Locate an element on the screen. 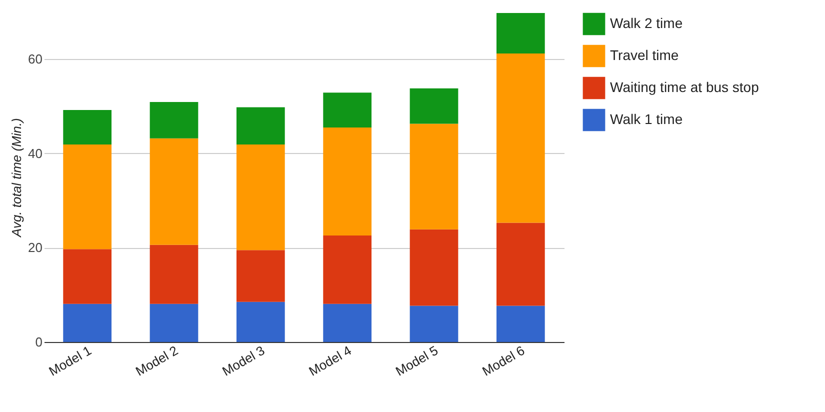  y-tick-label: 60 is located at coordinates (35, 59).